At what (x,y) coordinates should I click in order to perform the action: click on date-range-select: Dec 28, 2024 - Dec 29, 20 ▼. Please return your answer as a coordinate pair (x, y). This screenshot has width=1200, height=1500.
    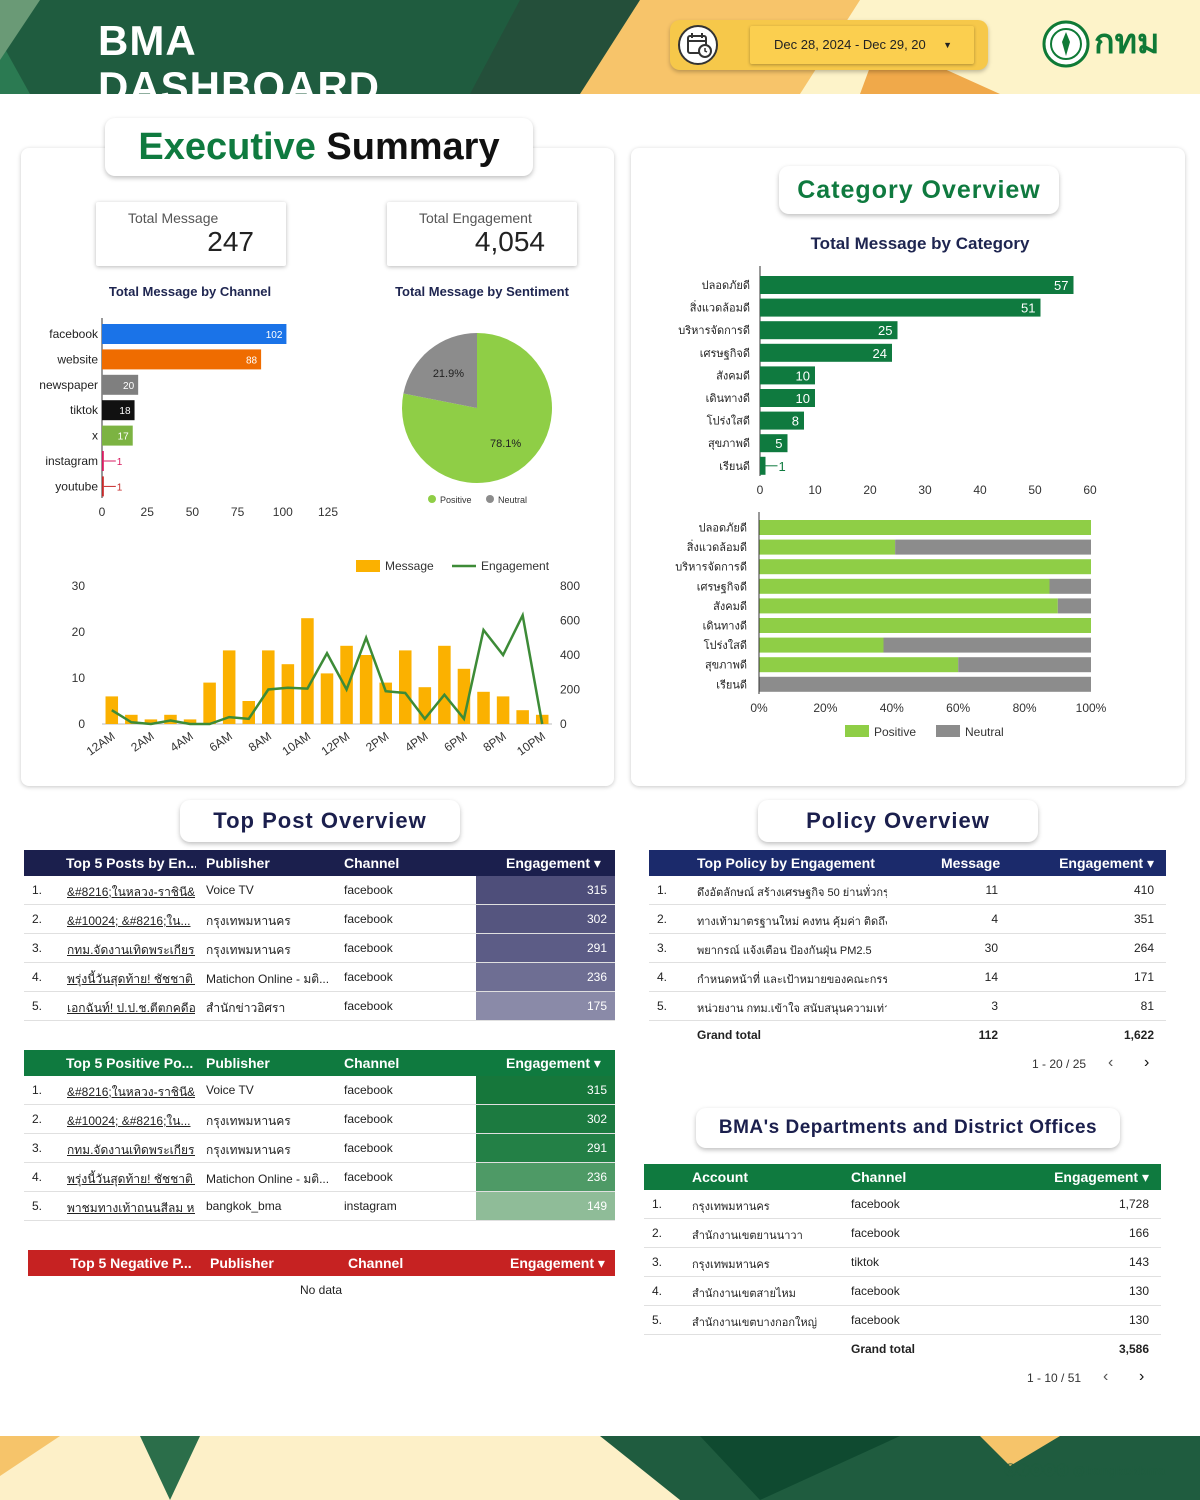
    Looking at the image, I should click on (862, 45).